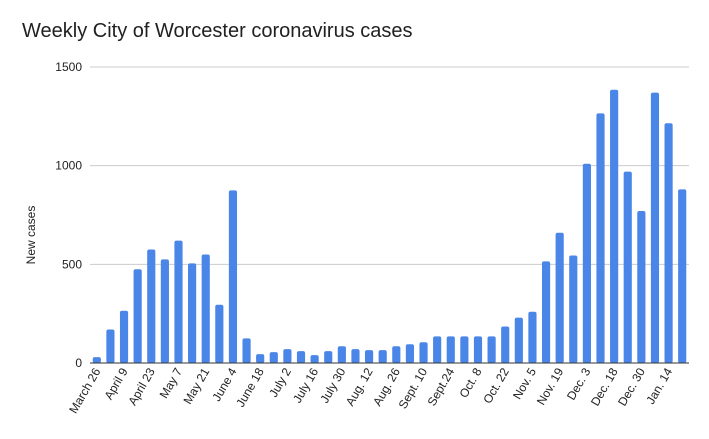  What do you see at coordinates (659, 385) in the screenshot?
I see `x-tick-label: Jan. 14` at bounding box center [659, 385].